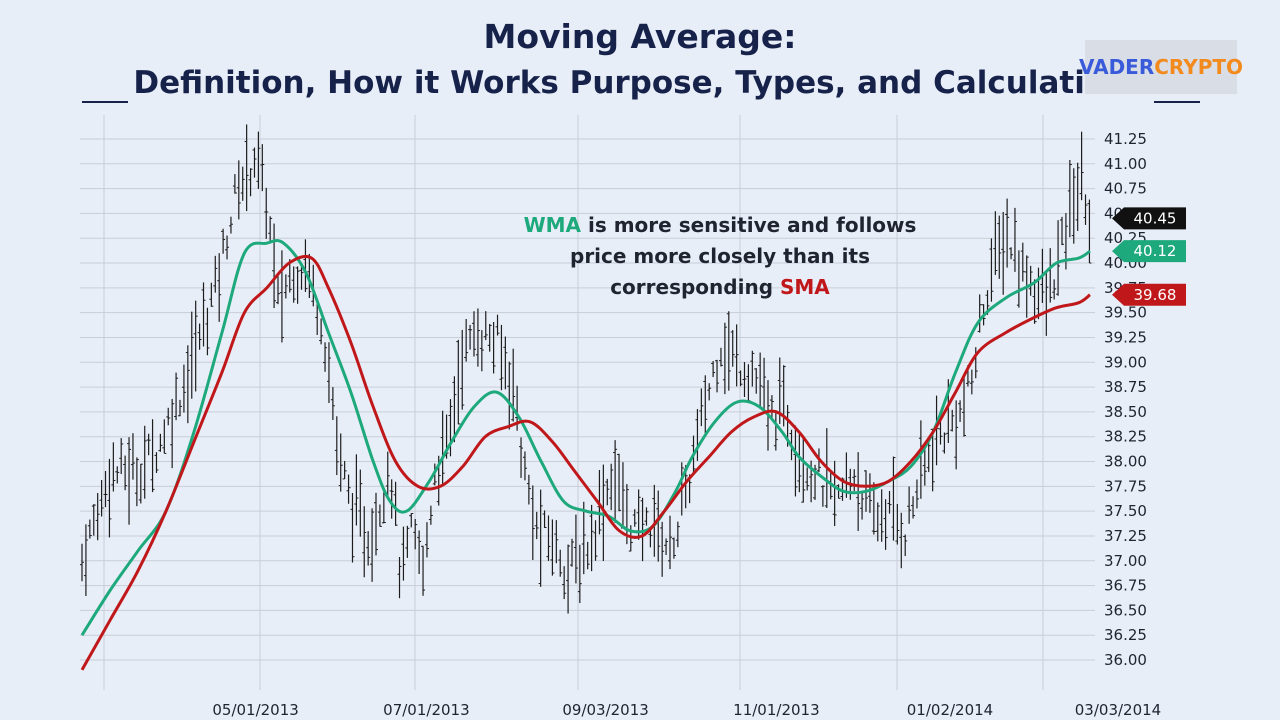 The width and height of the screenshot is (1280, 720). I want to click on y-tick-label: 36.00, so click(1125, 660).